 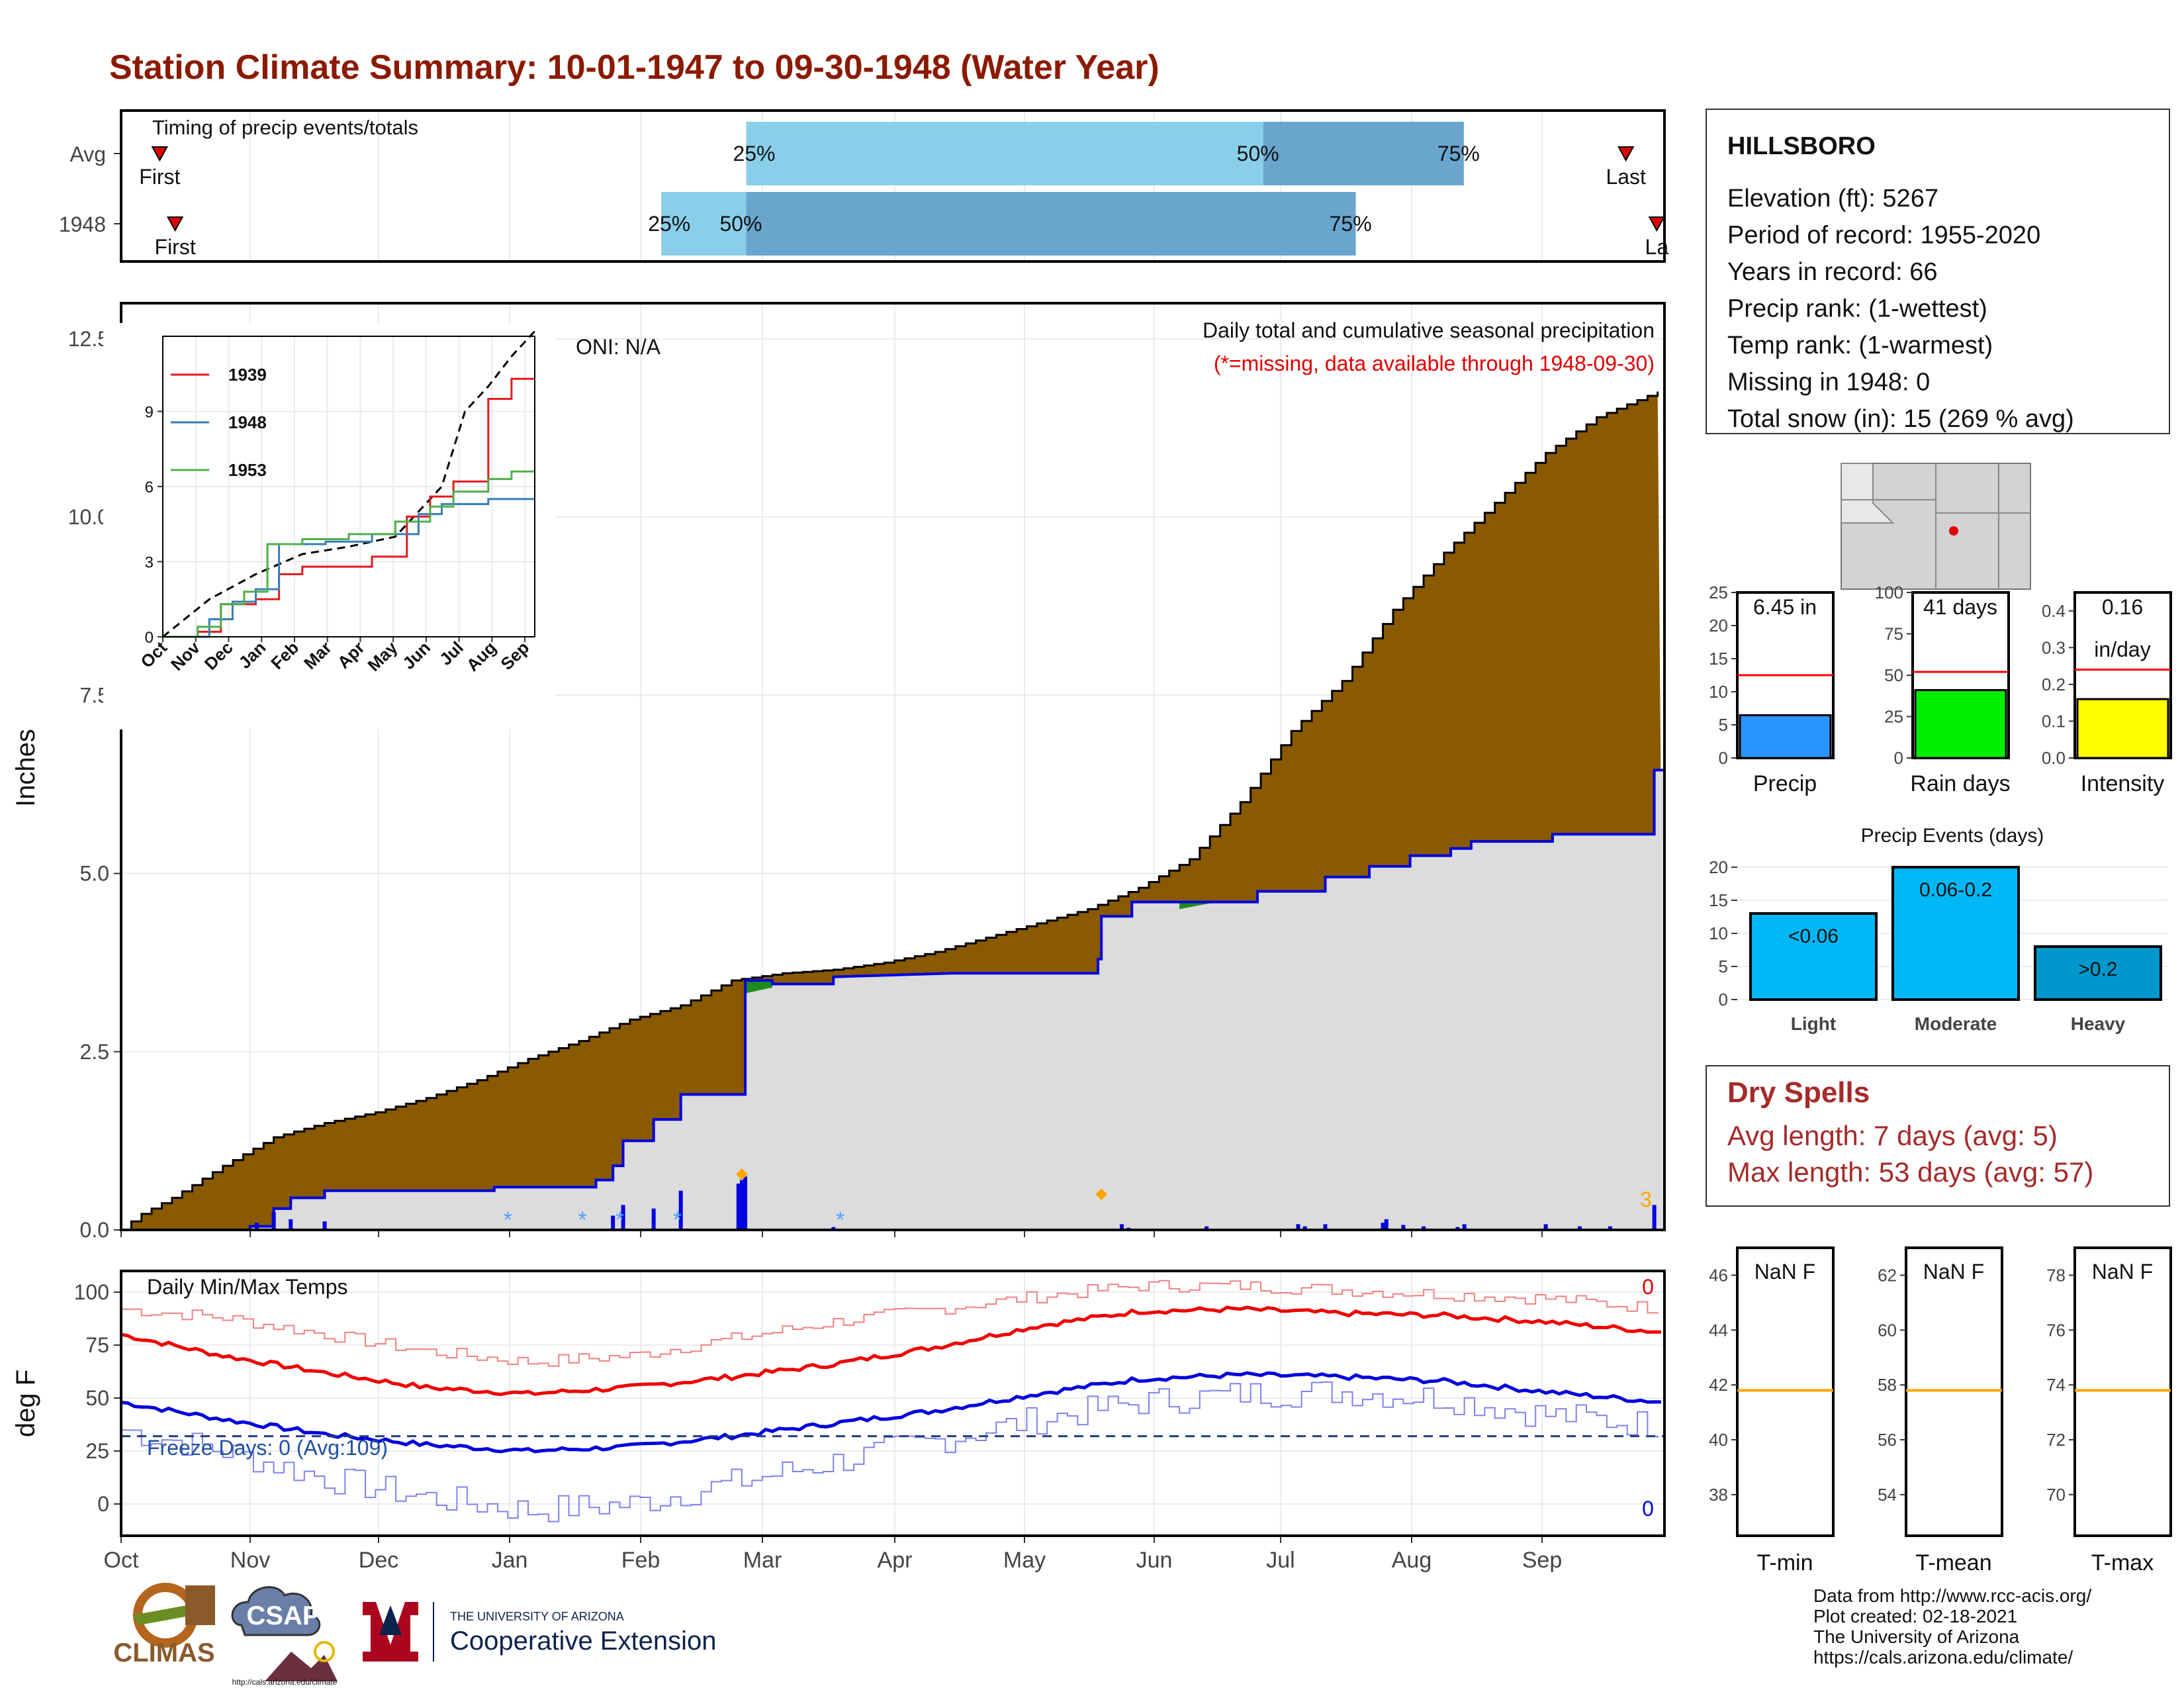 I want to click on timing-panel-border, so click(x=893, y=186).